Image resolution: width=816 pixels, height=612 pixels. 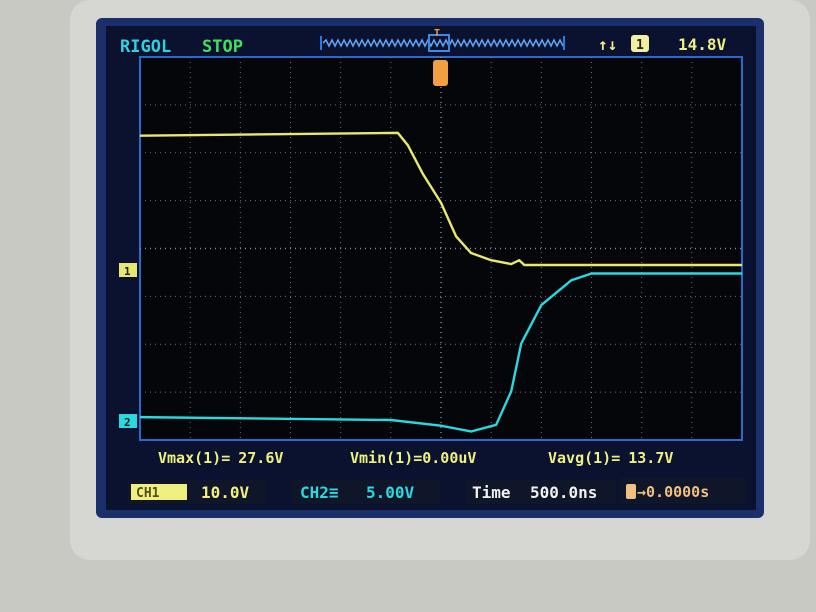 What do you see at coordinates (631, 491) in the screenshot?
I see `trigger-offset-icon` at bounding box center [631, 491].